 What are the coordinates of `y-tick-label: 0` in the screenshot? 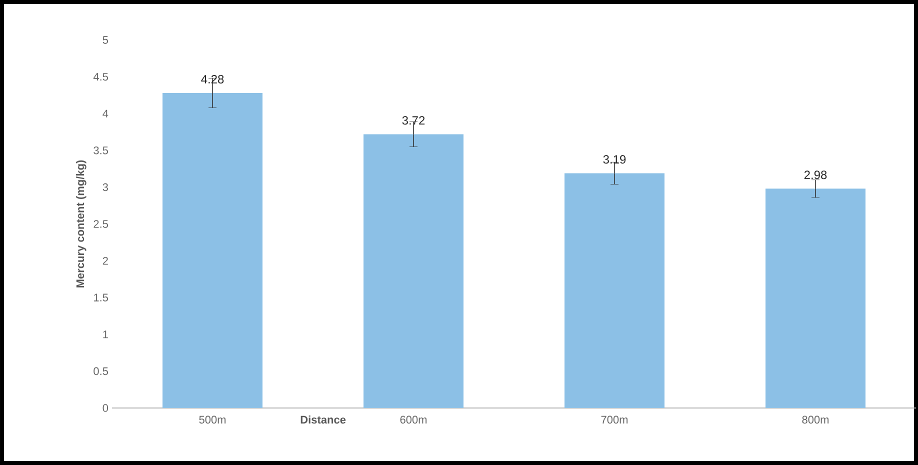 It's located at (105, 408).